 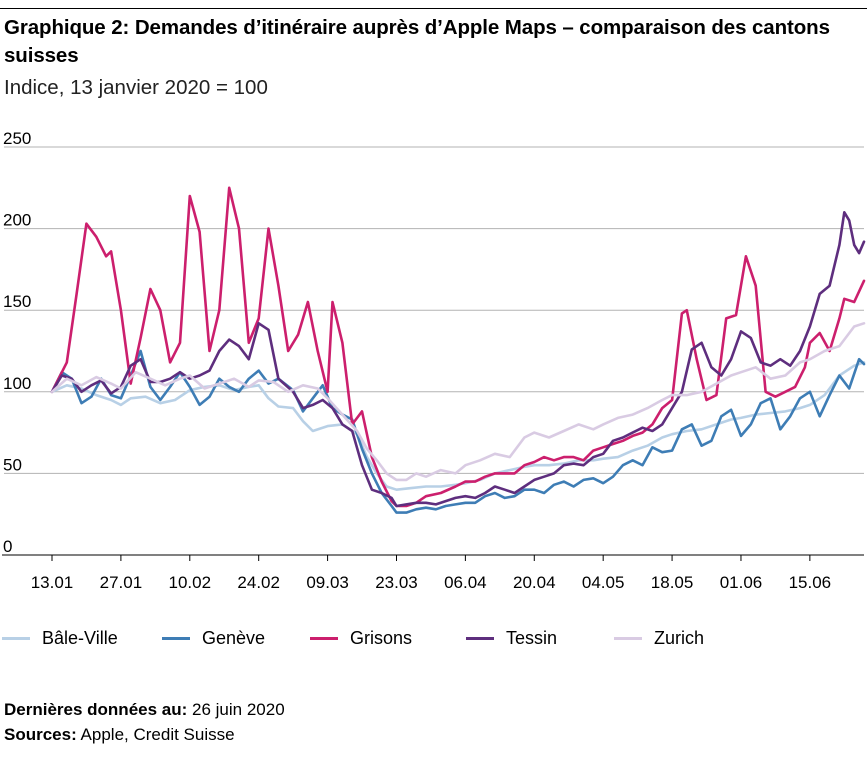 What do you see at coordinates (234, 637) in the screenshot?
I see `legend-label: Genève` at bounding box center [234, 637].